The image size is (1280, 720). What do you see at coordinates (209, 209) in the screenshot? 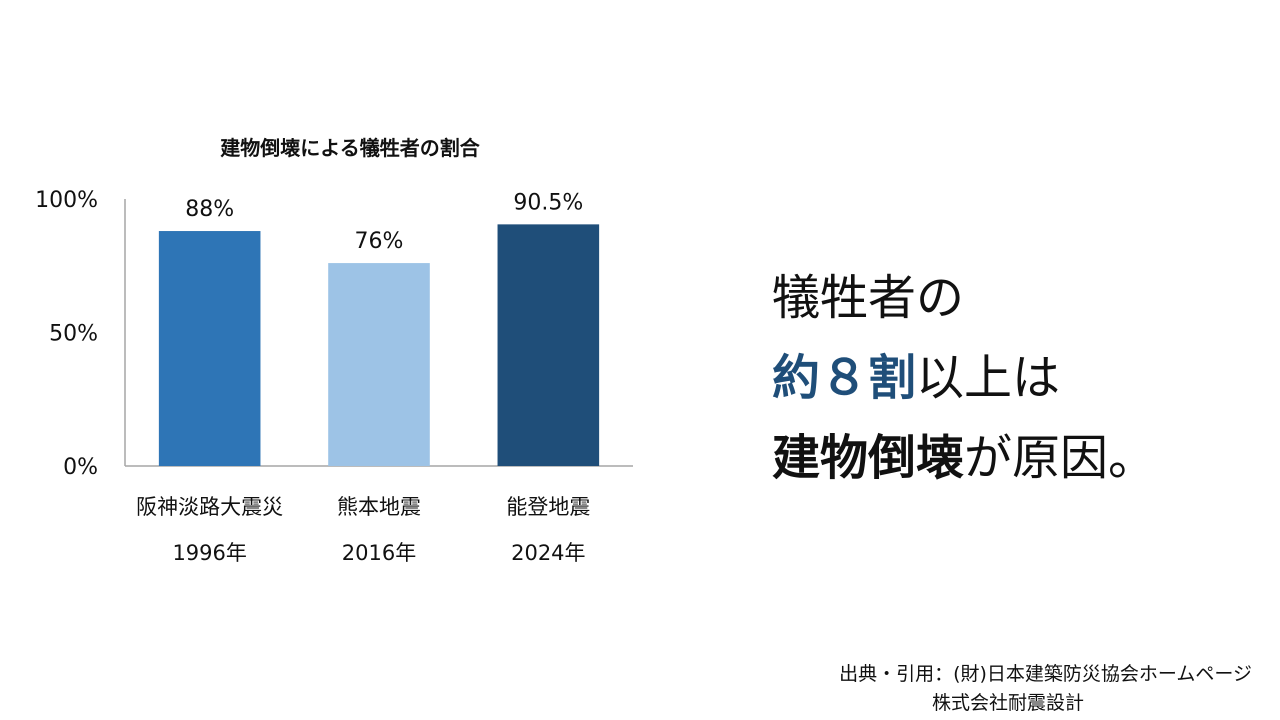
I see `data-label: 88%` at bounding box center [209, 209].